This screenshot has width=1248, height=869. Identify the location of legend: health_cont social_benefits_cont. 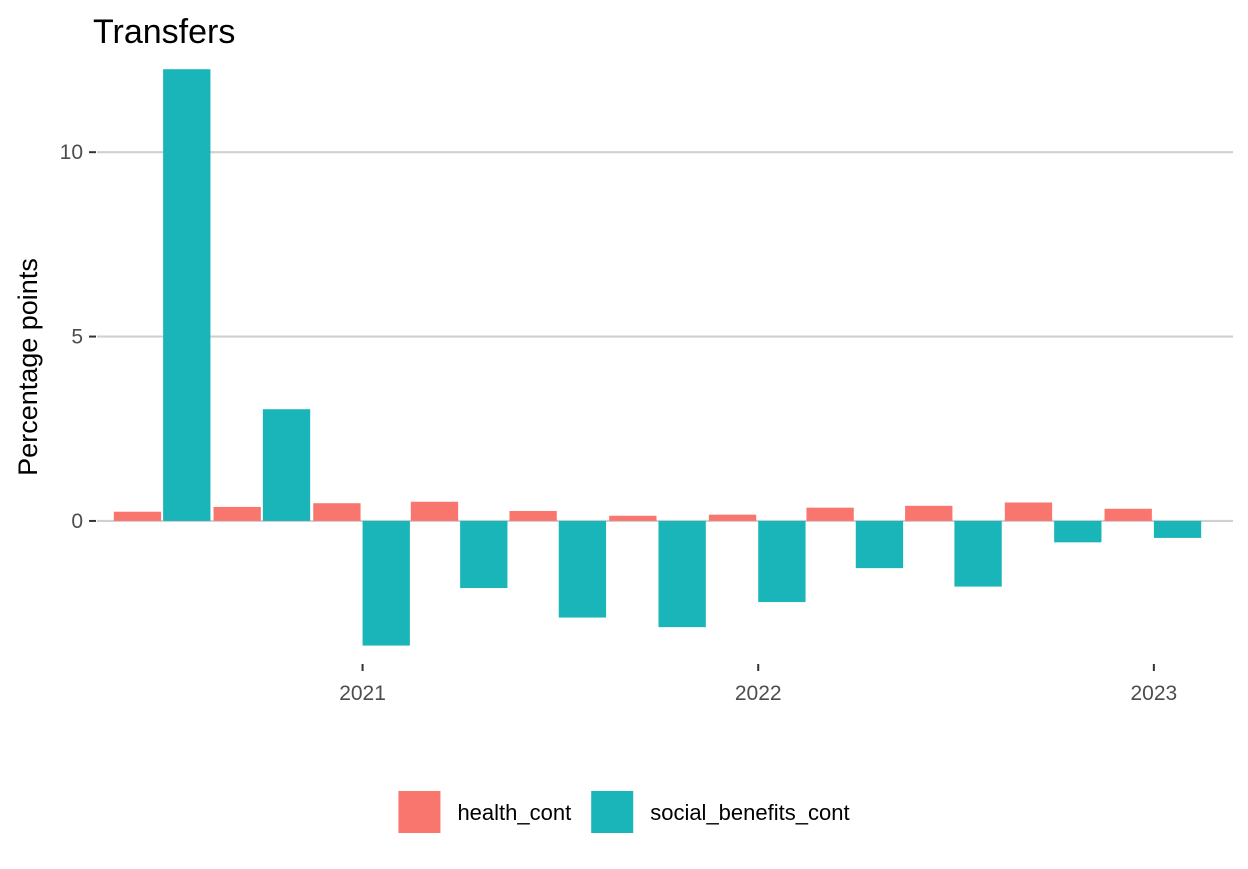
(624, 812).